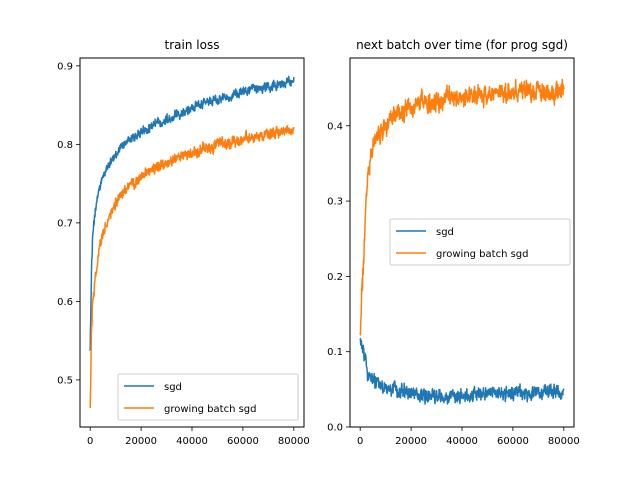  Describe the element at coordinates (462, 371) in the screenshot. I see `series-line-sgd` at that location.